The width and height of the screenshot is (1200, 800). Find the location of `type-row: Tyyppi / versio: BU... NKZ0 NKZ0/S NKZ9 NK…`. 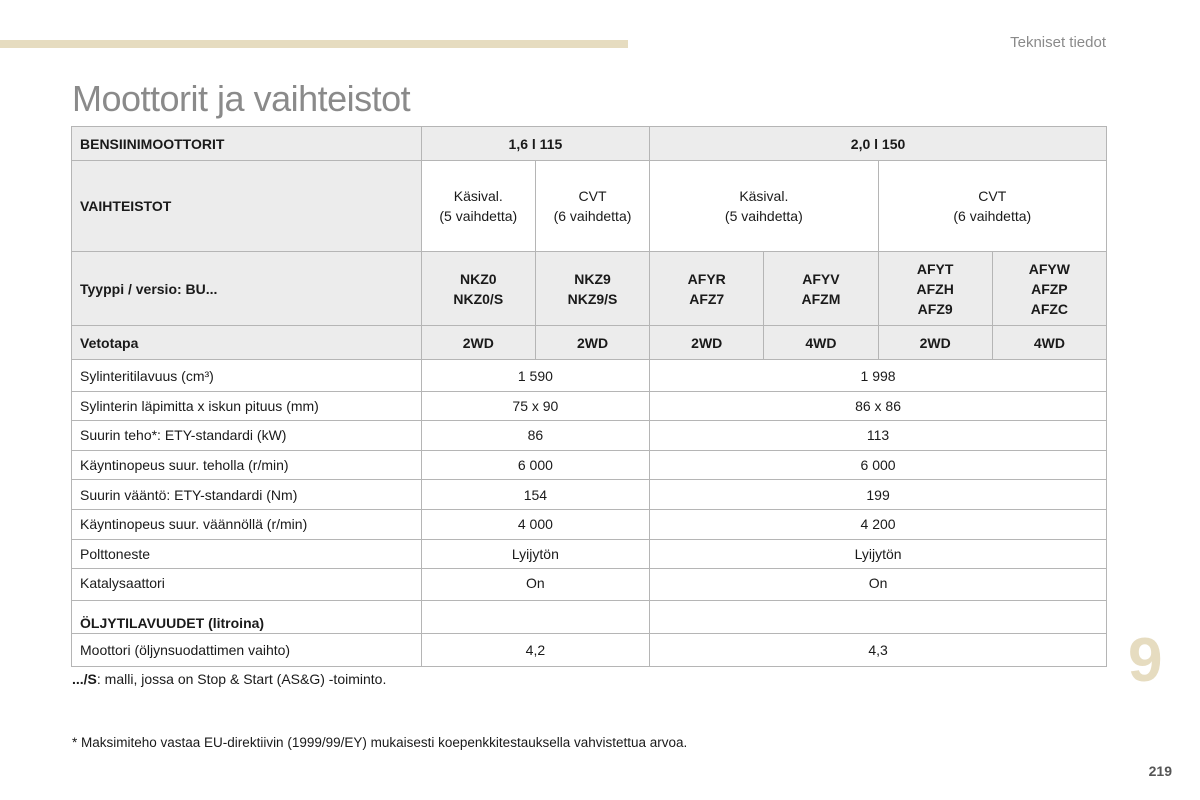

type-row: Tyyppi / versio: BU... NKZ0 NKZ0/S NKZ9 NK… is located at coordinates (589, 288).